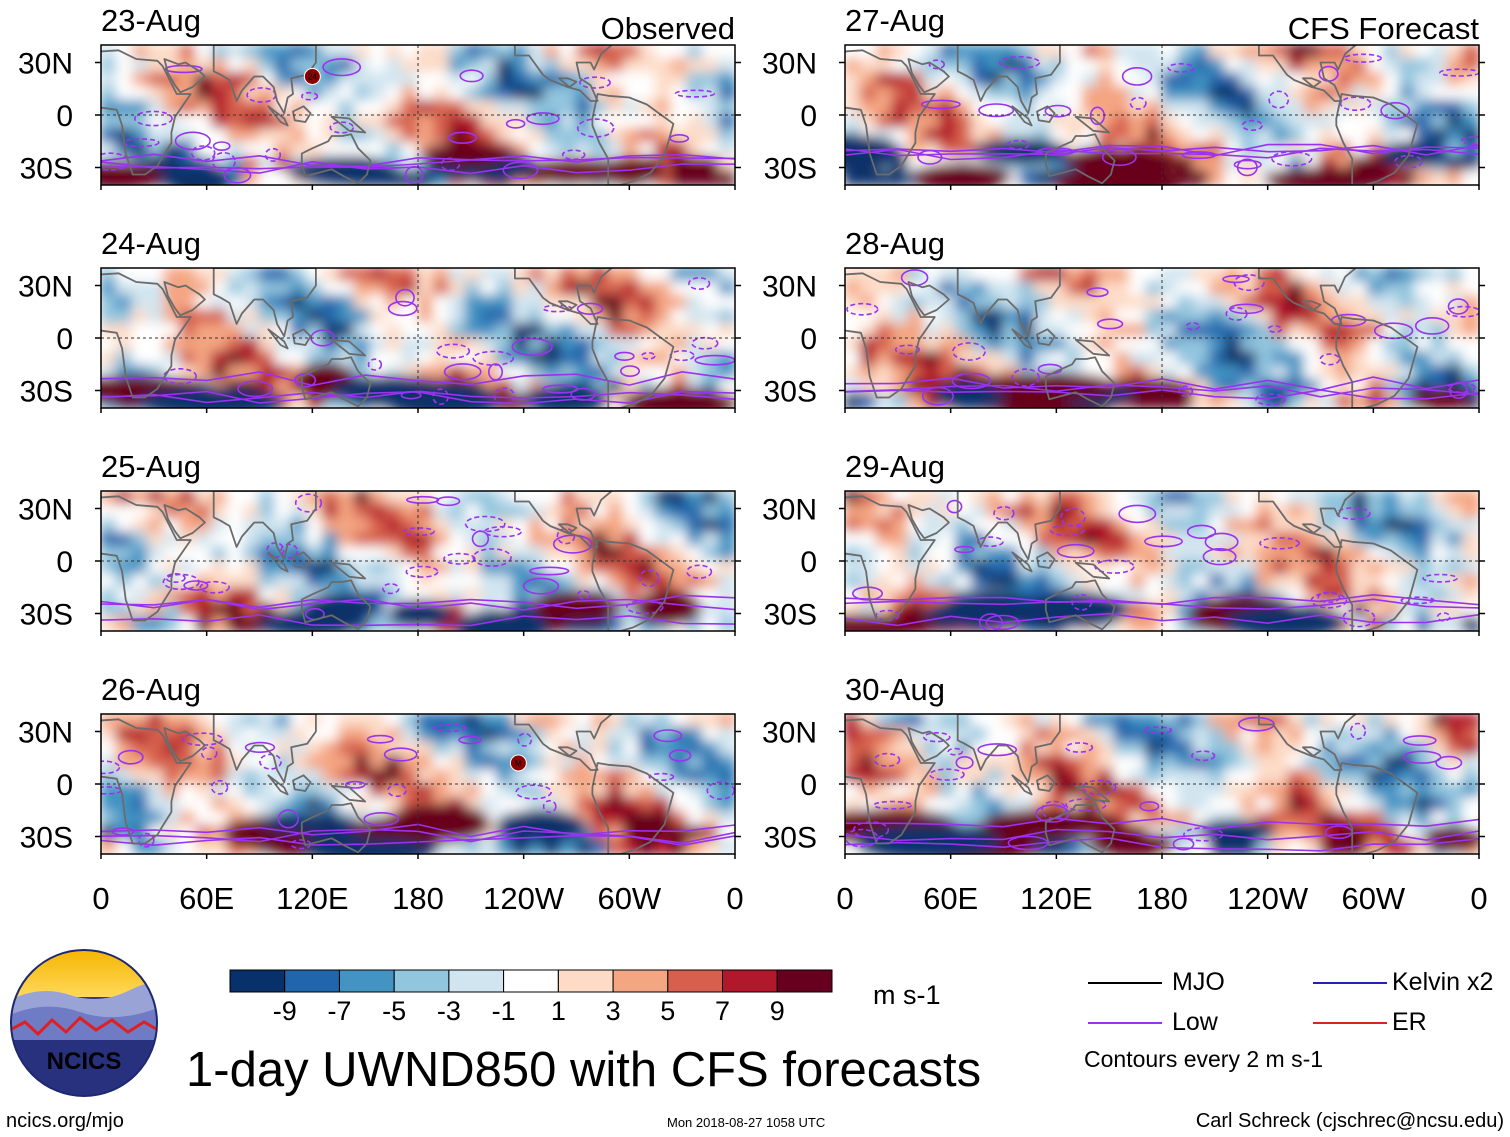  I want to click on colorbar-units: m s-1, so click(907, 995).